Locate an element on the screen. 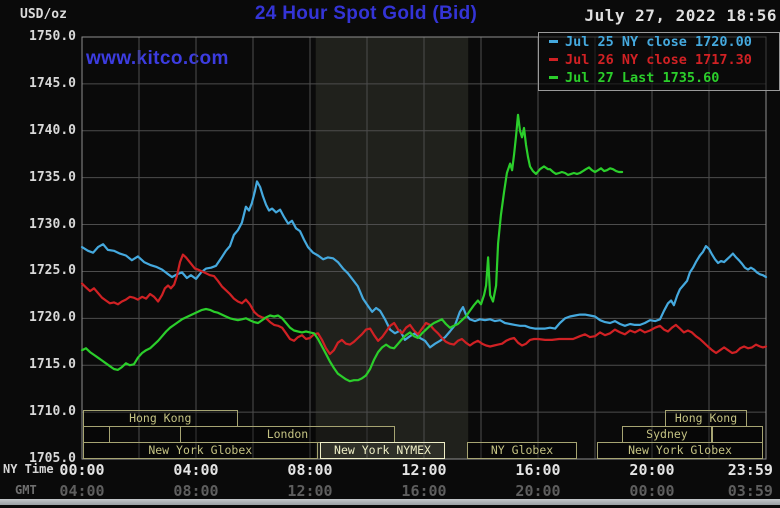 The width and height of the screenshot is (780, 508). kitco-watermark: www.kitco.com is located at coordinates (157, 58).